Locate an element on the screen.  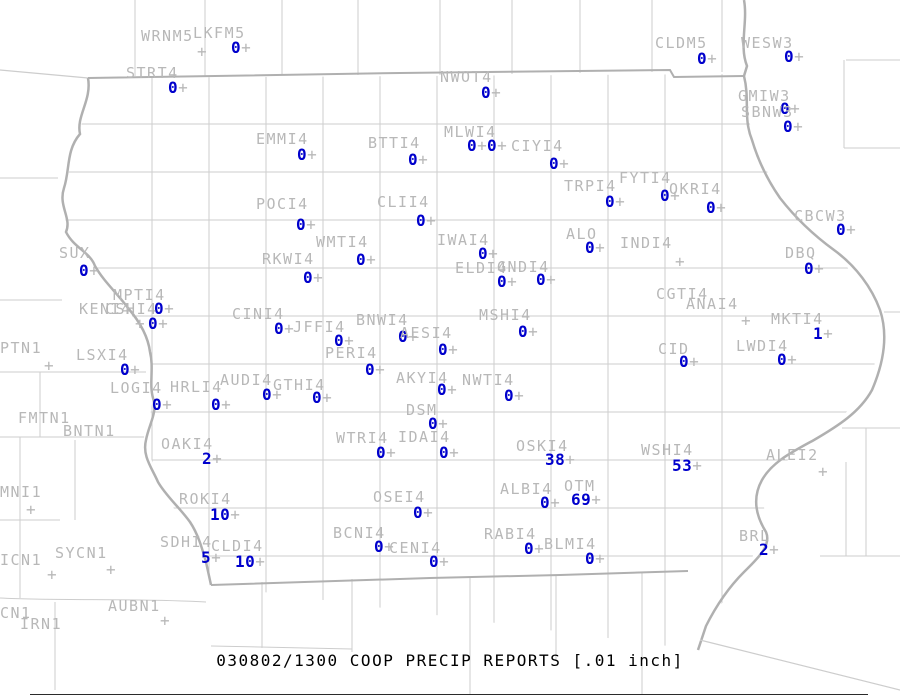
station-label: FMTN1 is located at coordinates (44, 418).